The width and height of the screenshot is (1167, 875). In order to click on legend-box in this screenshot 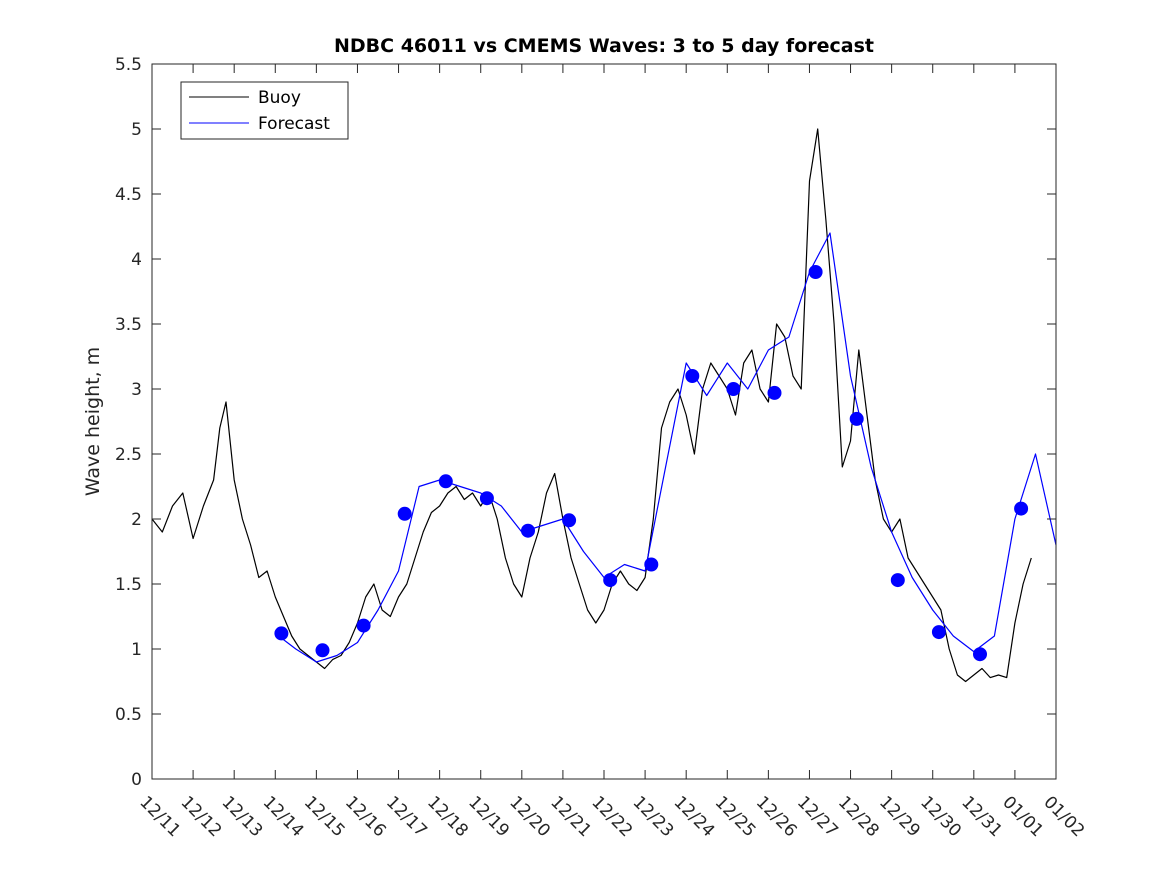, I will do `click(264, 110)`.